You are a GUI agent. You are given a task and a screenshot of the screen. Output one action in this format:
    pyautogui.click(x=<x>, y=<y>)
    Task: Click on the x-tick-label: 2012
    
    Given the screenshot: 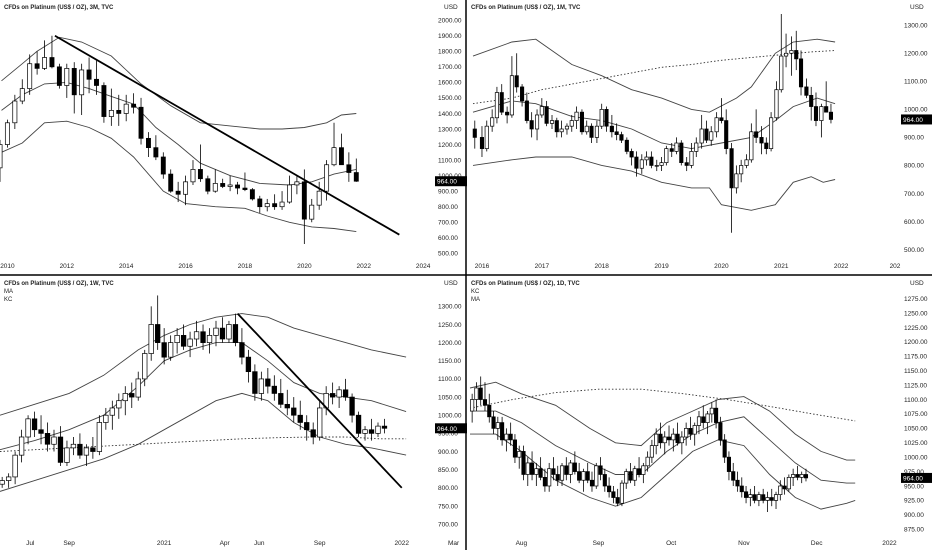 What is the action you would take?
    pyautogui.click(x=67, y=266)
    